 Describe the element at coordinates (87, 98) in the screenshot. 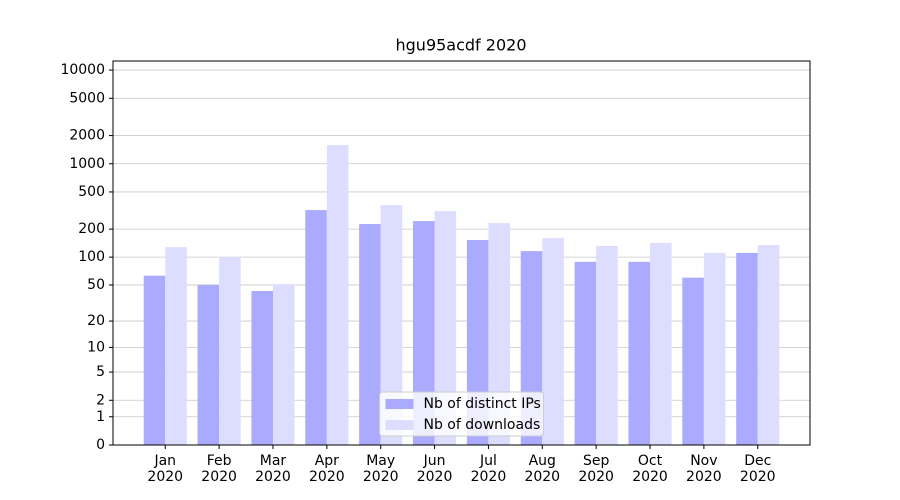

I see `y-tick-label: 5000` at that location.